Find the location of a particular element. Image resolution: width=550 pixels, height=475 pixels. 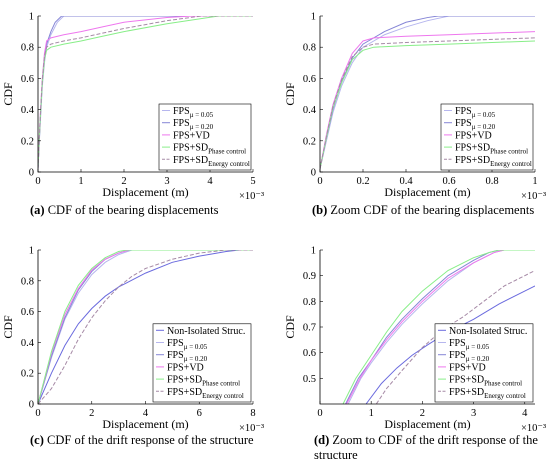

x-tick-label: 6 is located at coordinates (199, 413).